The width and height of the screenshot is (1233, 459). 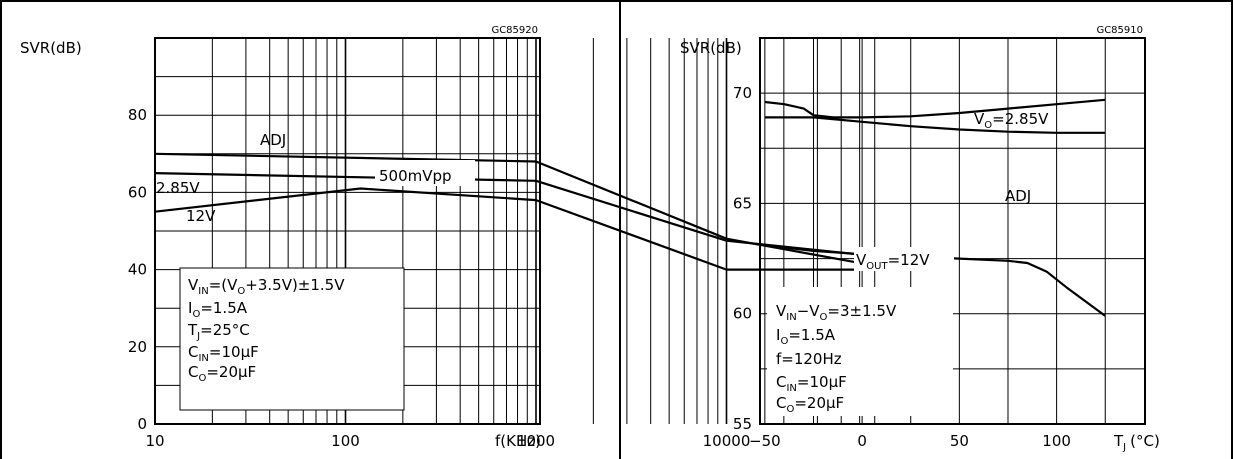 What do you see at coordinates (742, 203) in the screenshot?
I see `chart2-y-tick-label: 65` at bounding box center [742, 203].